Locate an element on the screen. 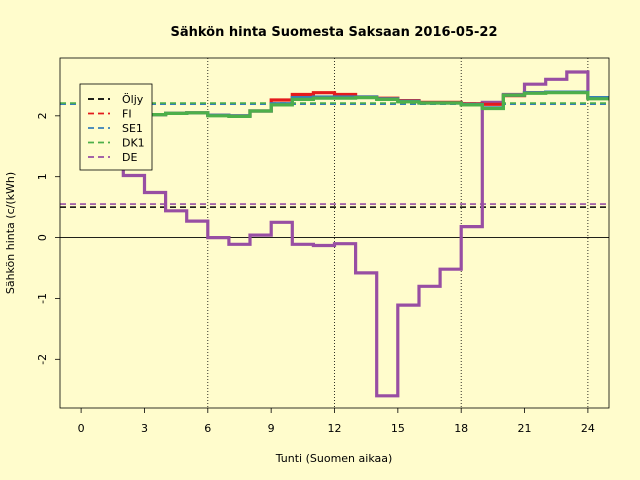 This screenshot has height=480, width=640. legend-label: SE1 is located at coordinates (132, 128).